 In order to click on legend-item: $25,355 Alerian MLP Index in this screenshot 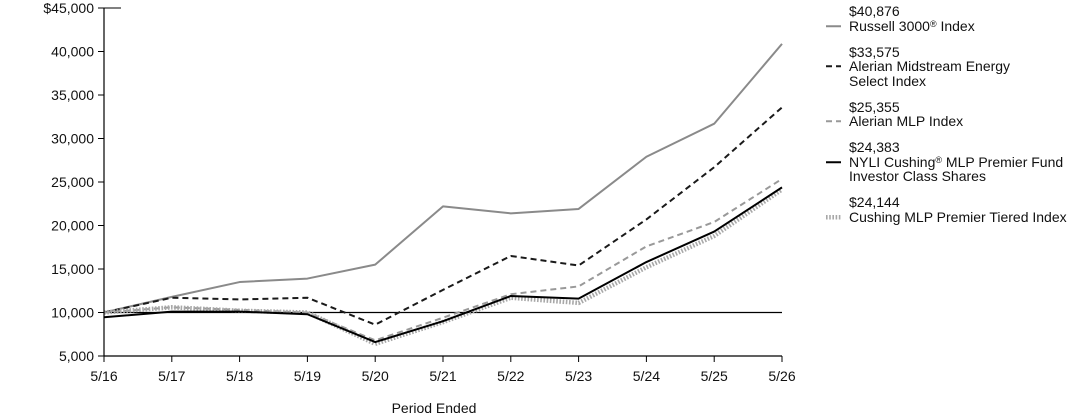, I will do `click(955, 113)`.